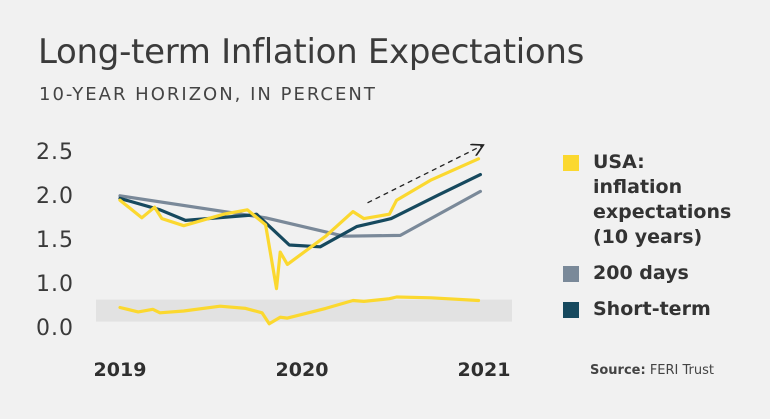 The image size is (770, 419). Describe the element at coordinates (618, 370) in the screenshot. I see `source-label: Source:` at that location.